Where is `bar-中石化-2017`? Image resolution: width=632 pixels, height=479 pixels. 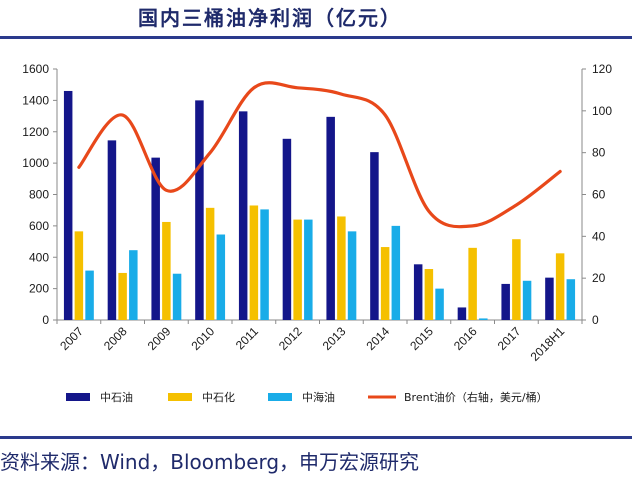
bar-中石化-2017 is located at coordinates (516, 279).